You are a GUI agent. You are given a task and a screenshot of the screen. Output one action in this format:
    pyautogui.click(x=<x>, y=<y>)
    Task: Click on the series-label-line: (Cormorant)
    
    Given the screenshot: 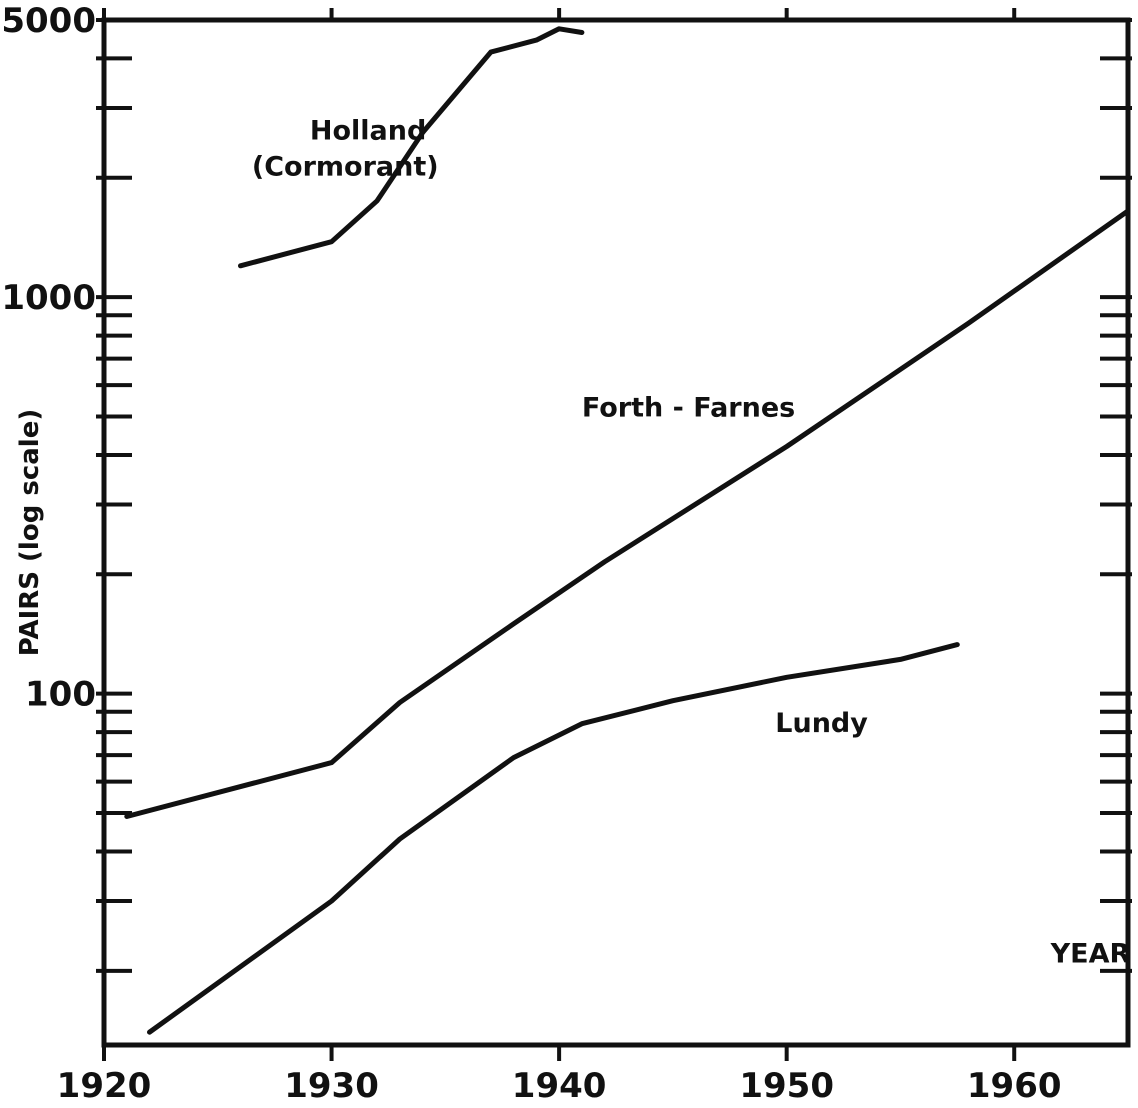 What is the action you would take?
    pyautogui.click(x=345, y=166)
    